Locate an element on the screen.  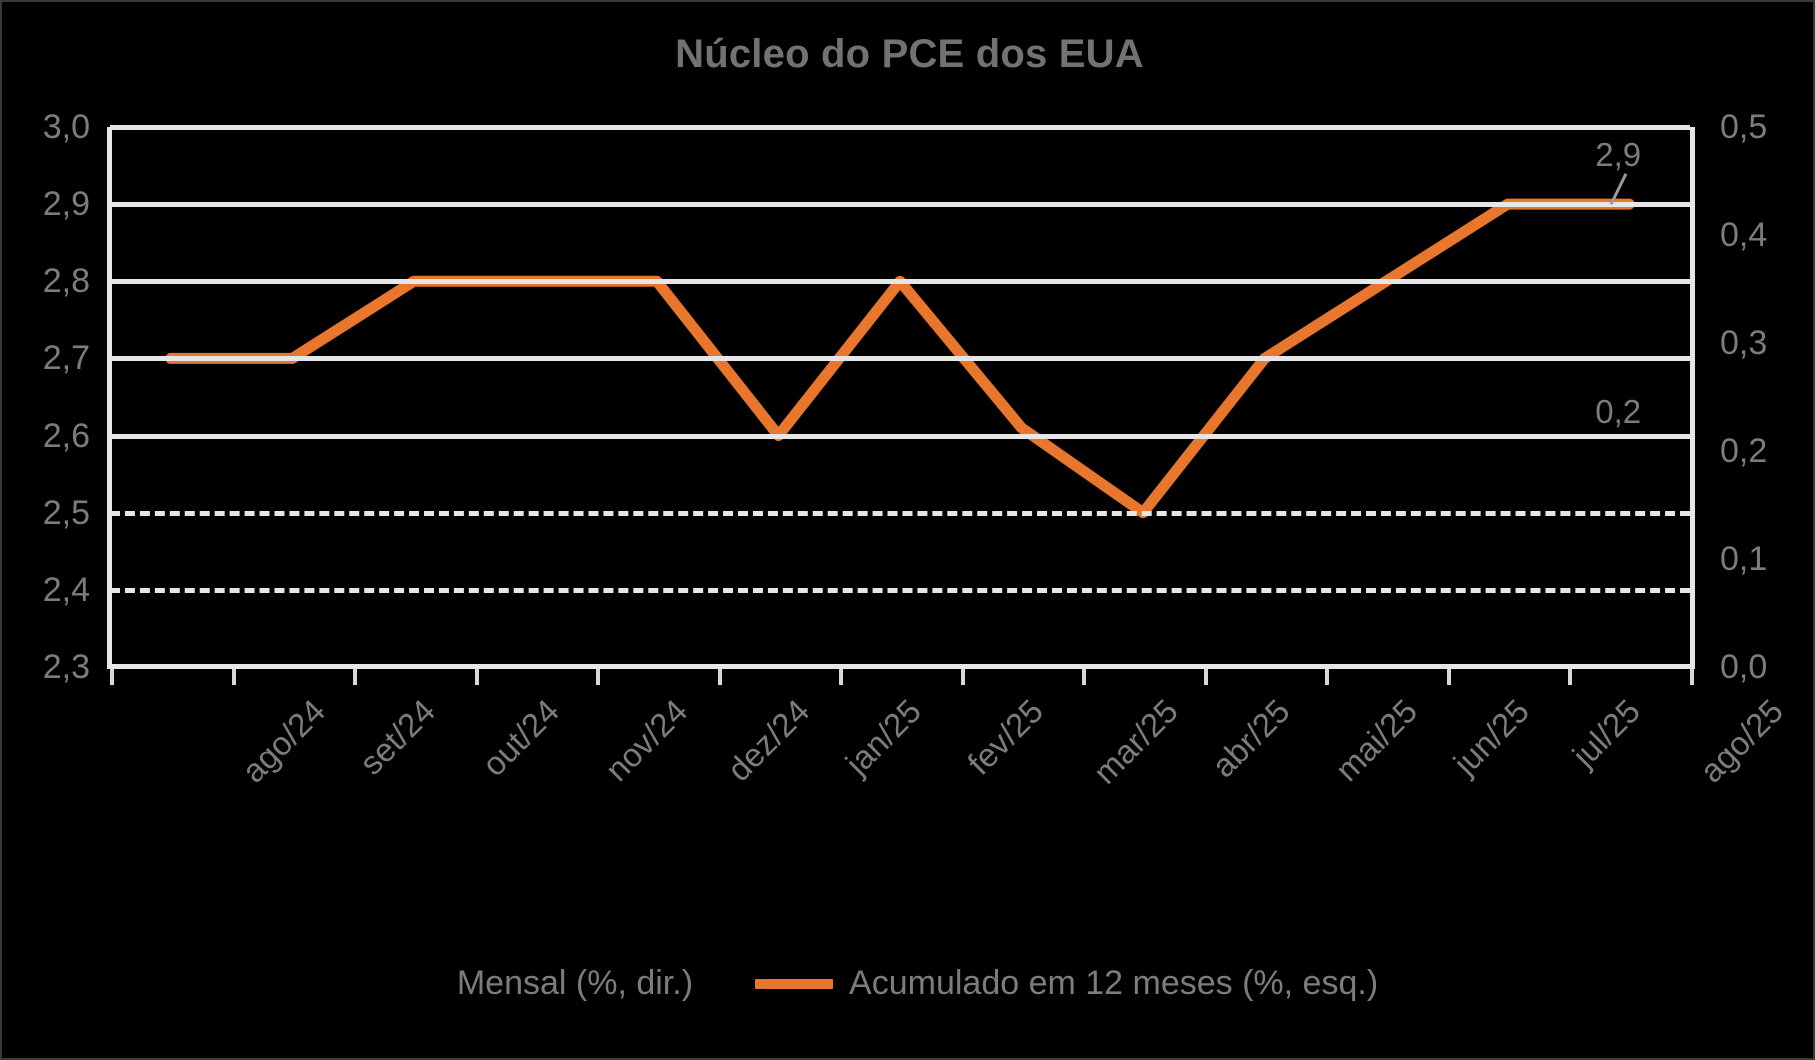
x-axis-tick-label: ago/25 is located at coordinates (1741, 741).